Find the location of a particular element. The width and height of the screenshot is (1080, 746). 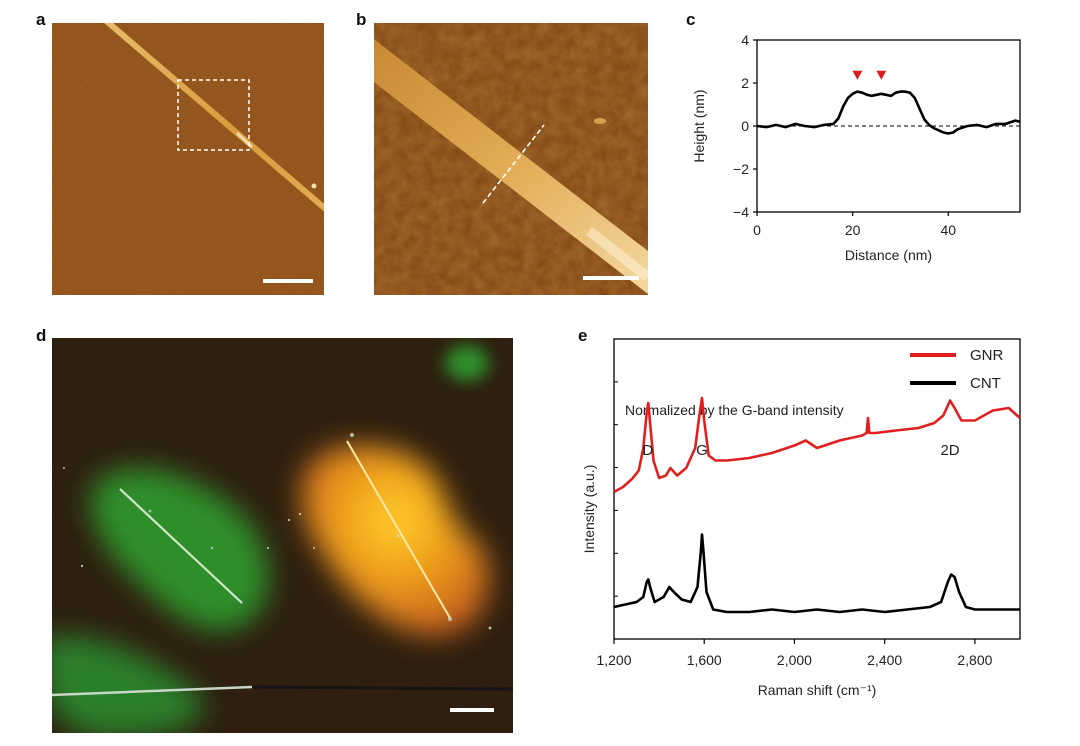

peak-label: 2D is located at coordinates (949, 450).